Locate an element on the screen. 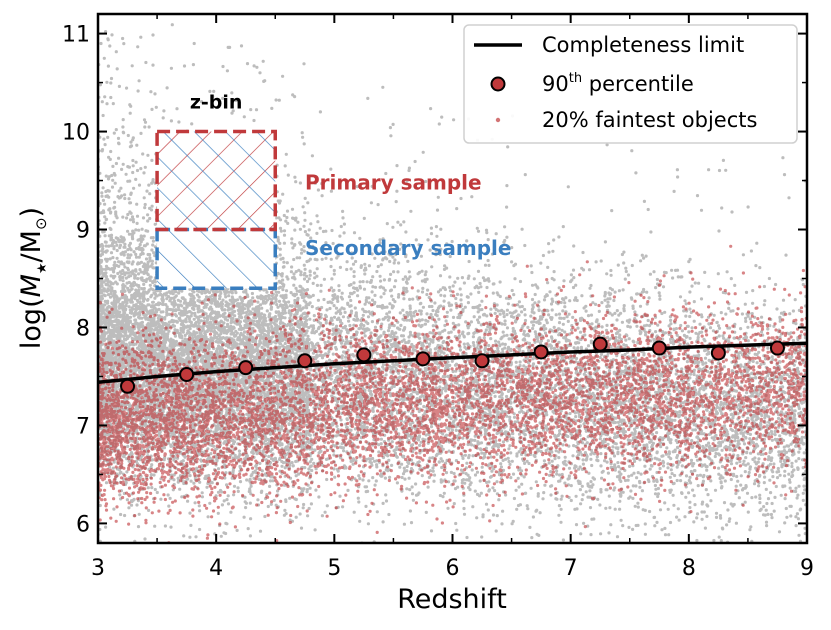 The width and height of the screenshot is (831, 630). primary-sample-label: Primary sample is located at coordinates (393, 183).